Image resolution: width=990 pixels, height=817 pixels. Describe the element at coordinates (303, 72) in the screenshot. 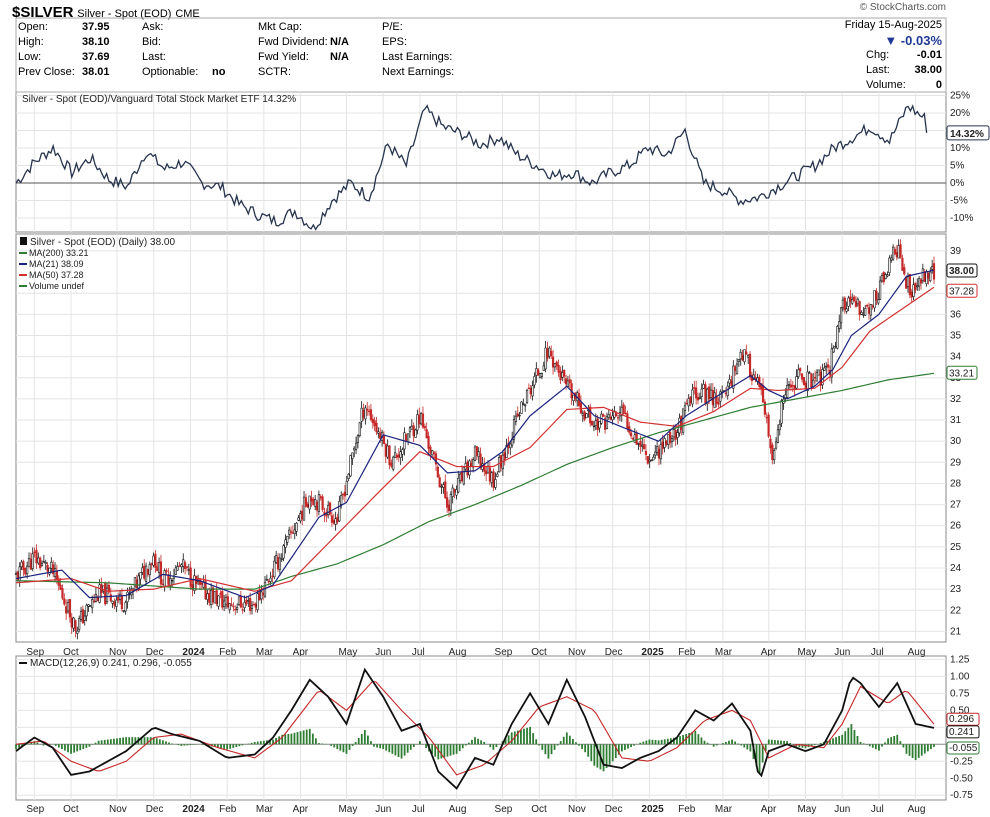

I see `quote-row: SCTR:` at that location.